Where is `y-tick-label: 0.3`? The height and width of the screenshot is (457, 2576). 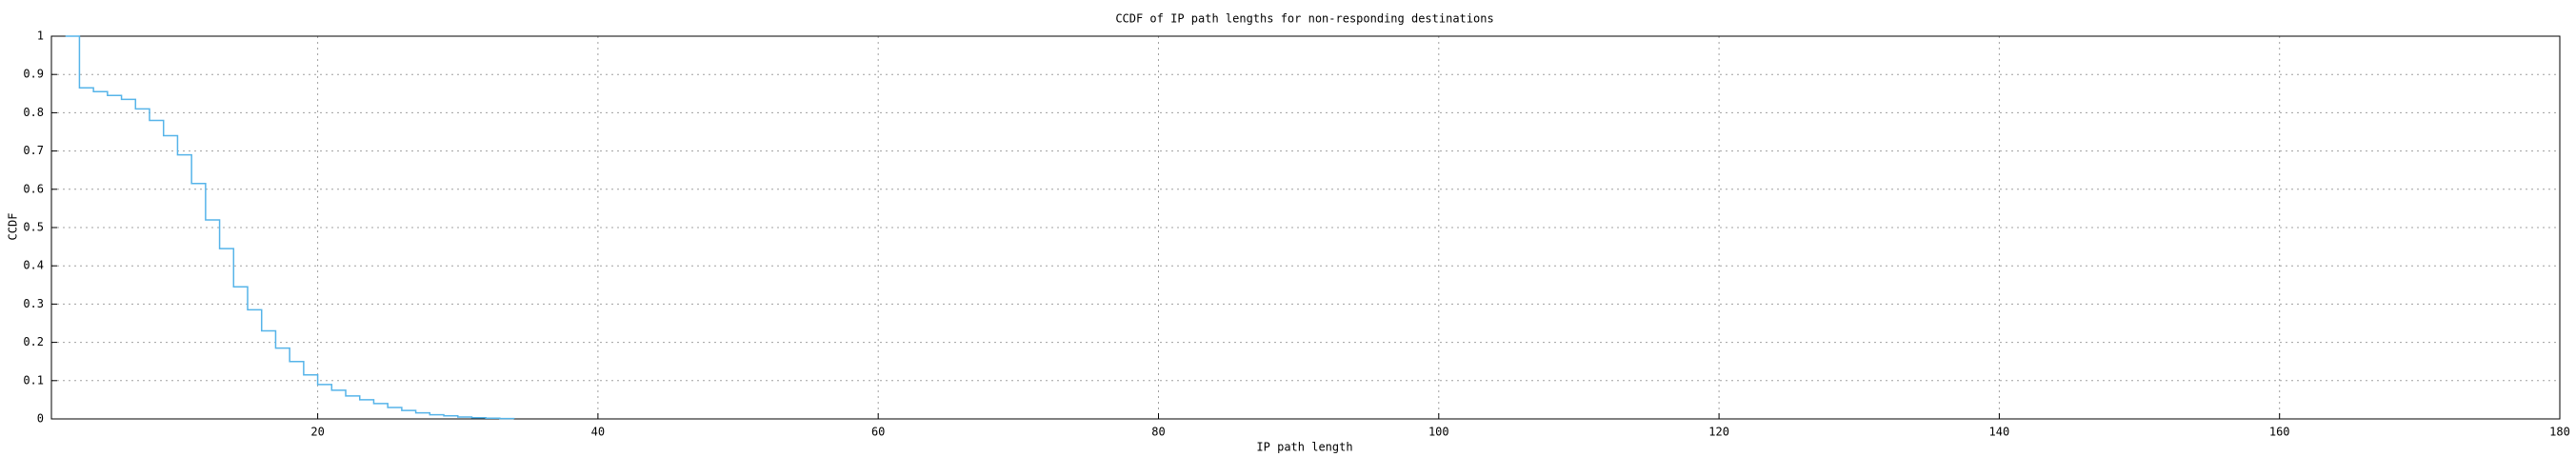
y-tick-label: 0.3 is located at coordinates (33, 303).